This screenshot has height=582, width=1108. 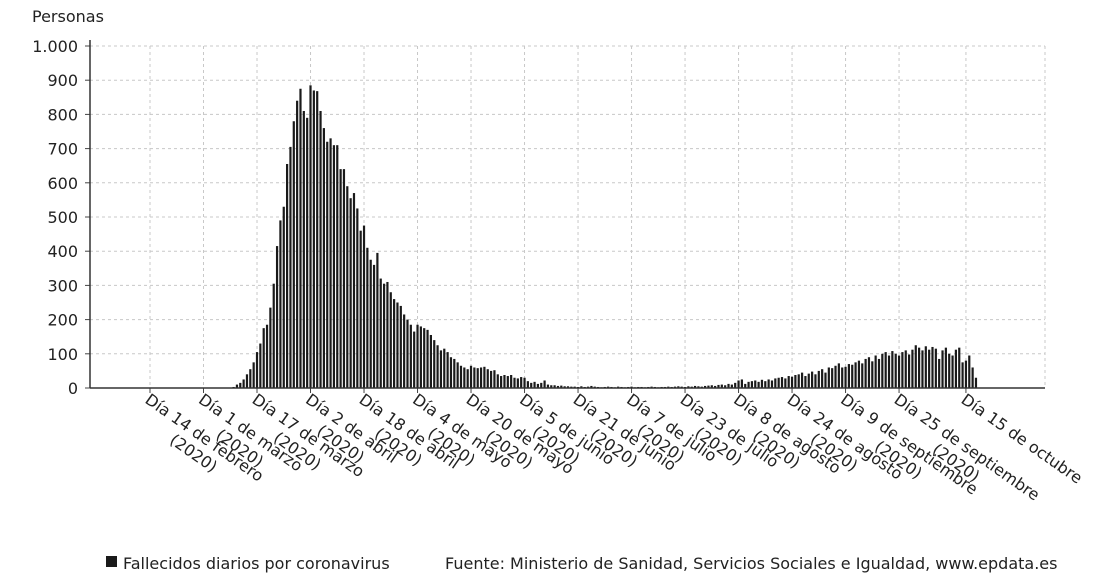 What do you see at coordinates (62, 320) in the screenshot?
I see `y-tick-label: 200` at bounding box center [62, 320].